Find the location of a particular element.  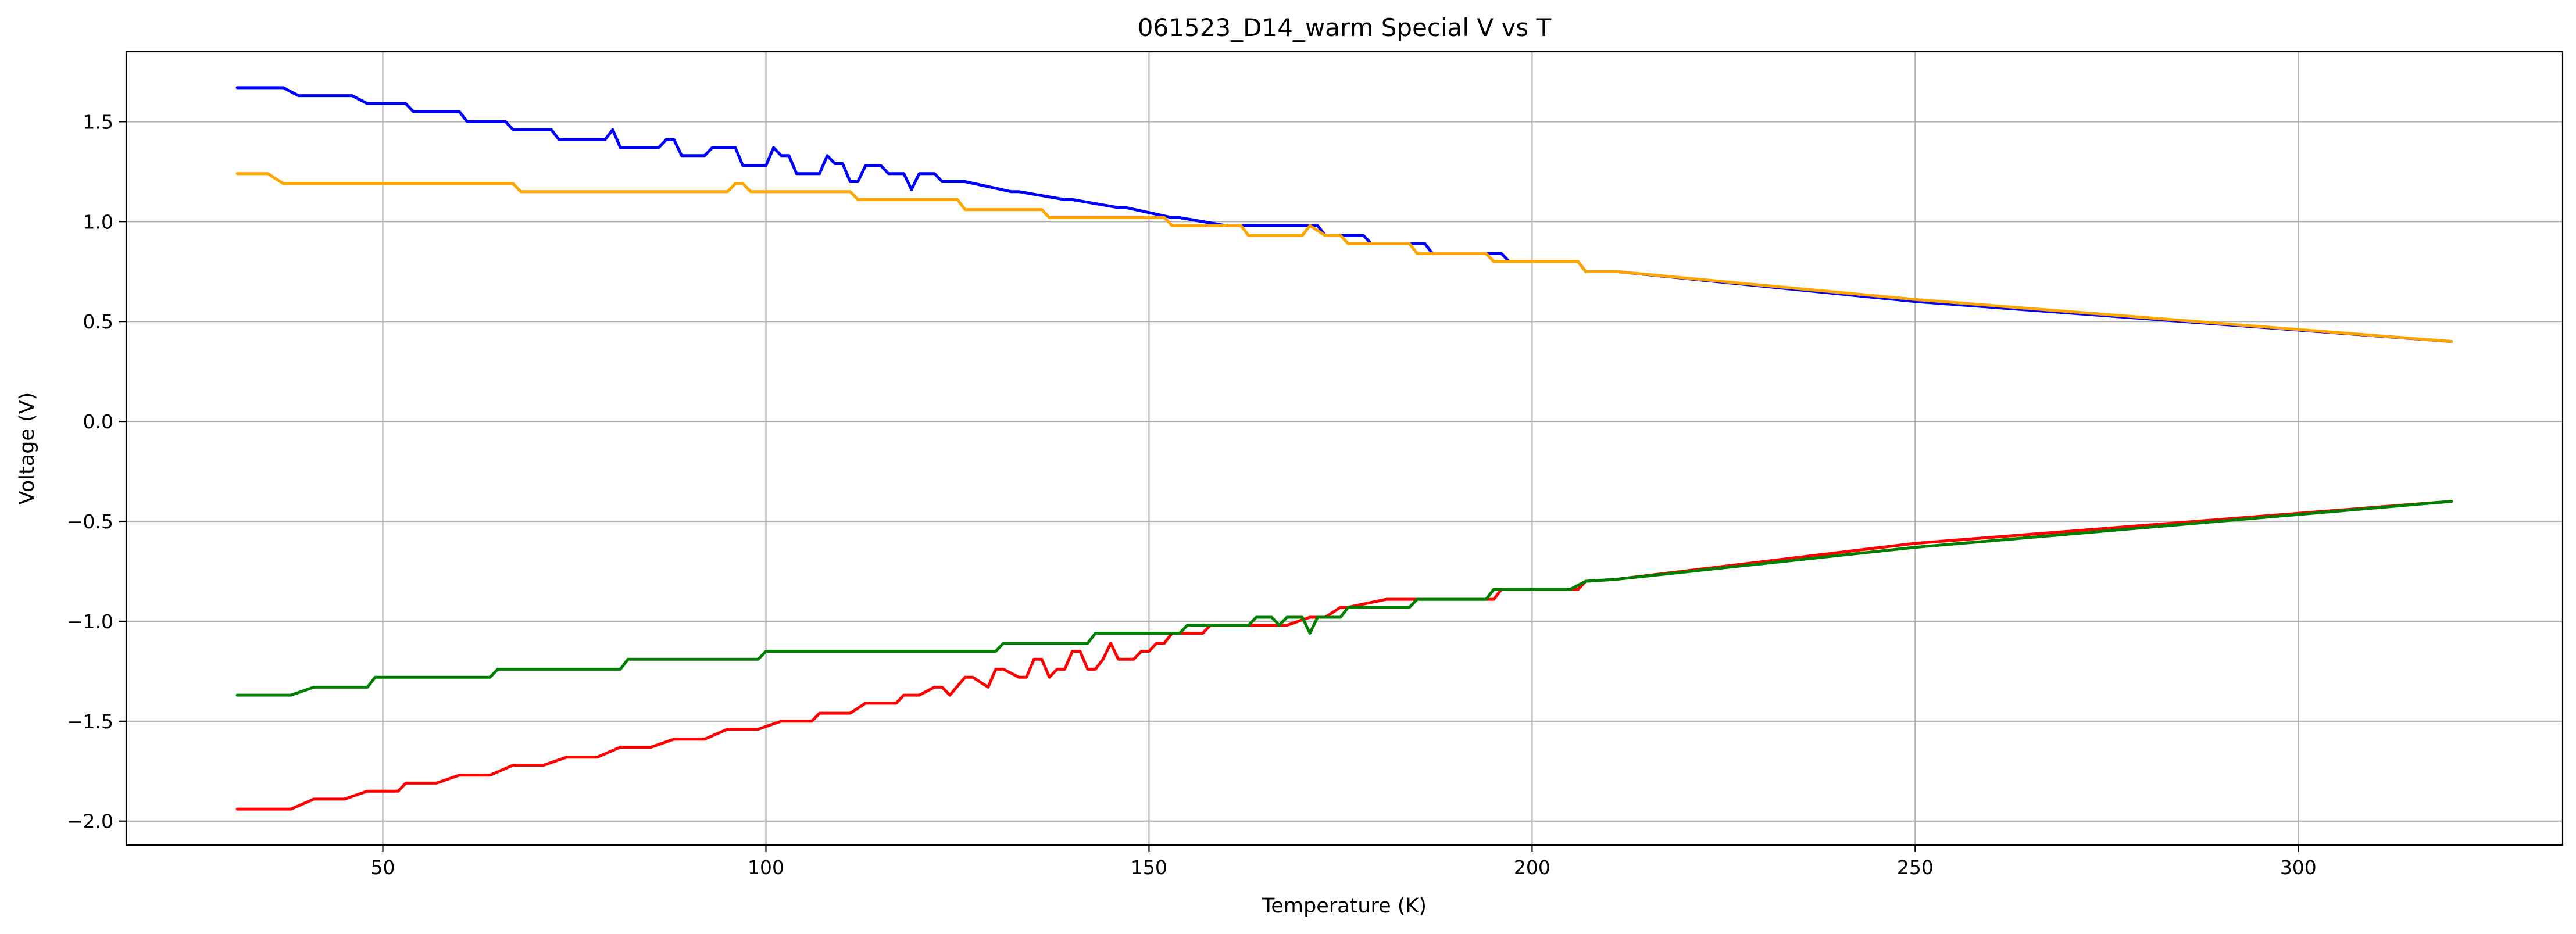

x-tick-label: 300 is located at coordinates (2298, 867).